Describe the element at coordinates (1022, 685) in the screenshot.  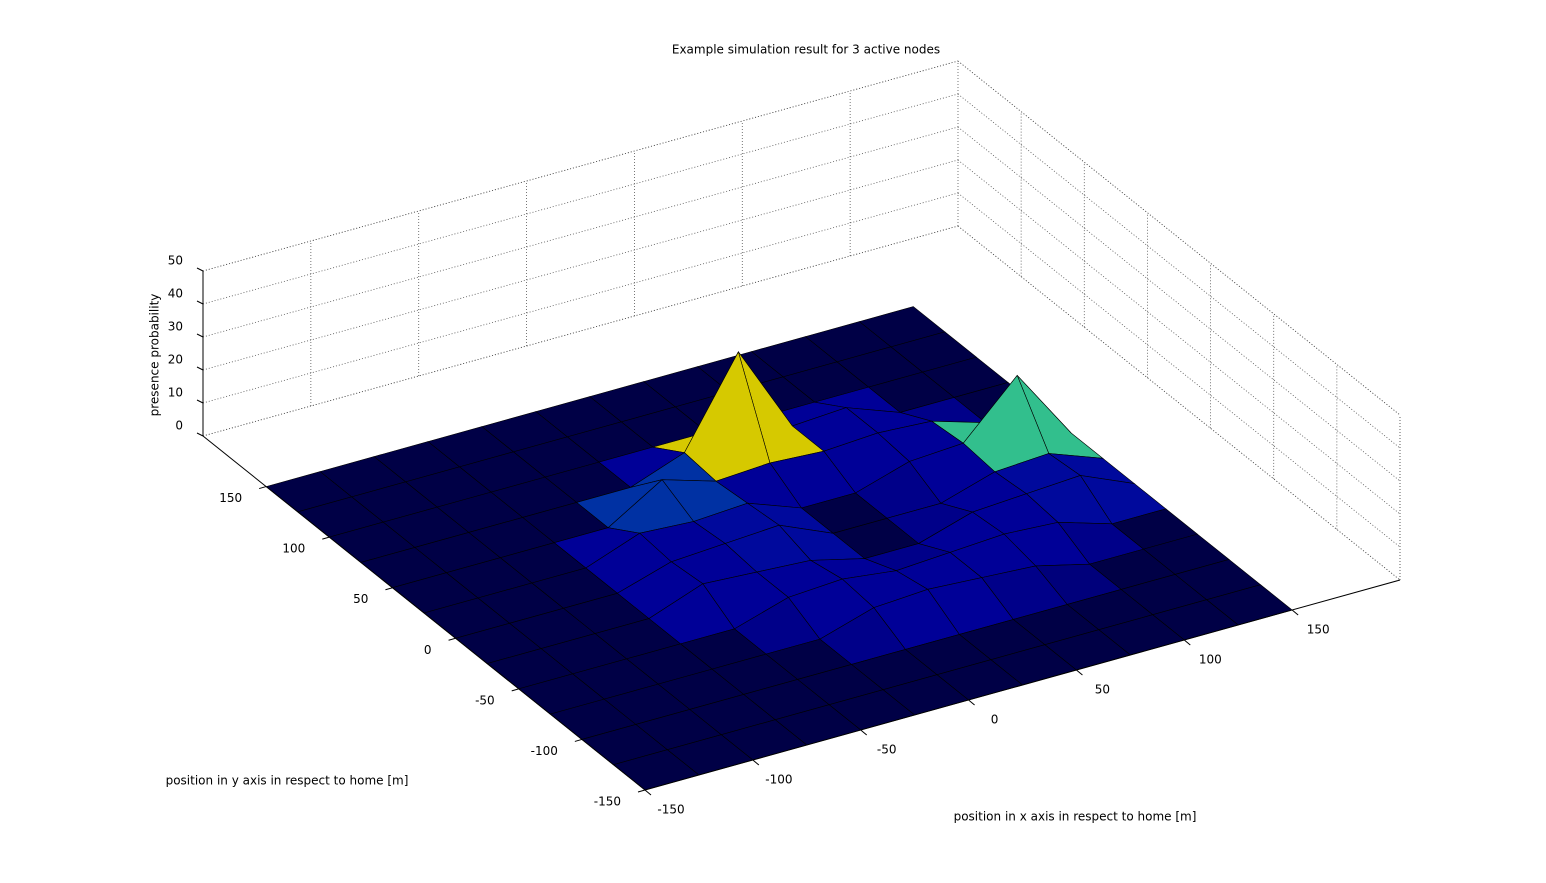
I see `x-axis` at that location.